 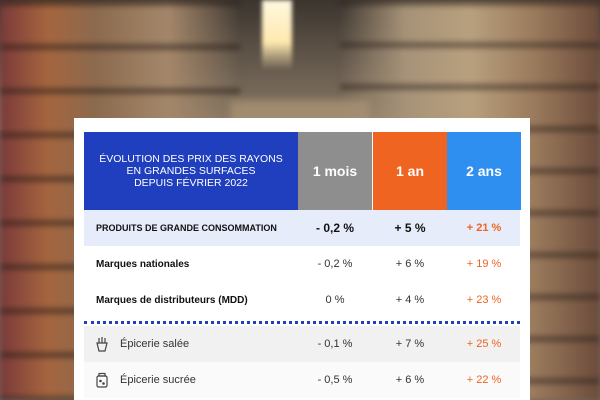 What do you see at coordinates (335, 380) in the screenshot?
I see `value-1-month: - 0,5 %` at bounding box center [335, 380].